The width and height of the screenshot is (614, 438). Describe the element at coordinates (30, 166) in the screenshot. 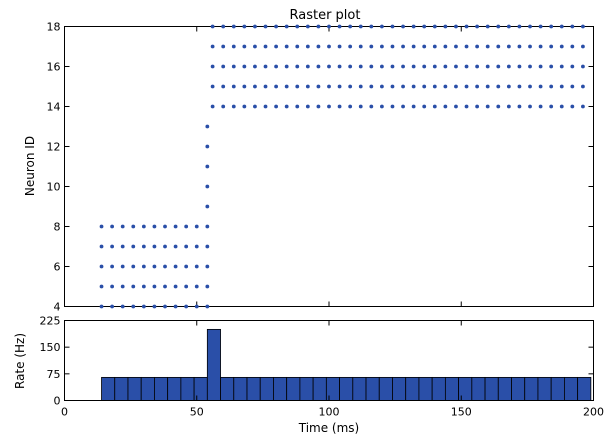

I see `raster-y-axis-label: Neuron ID` at that location.